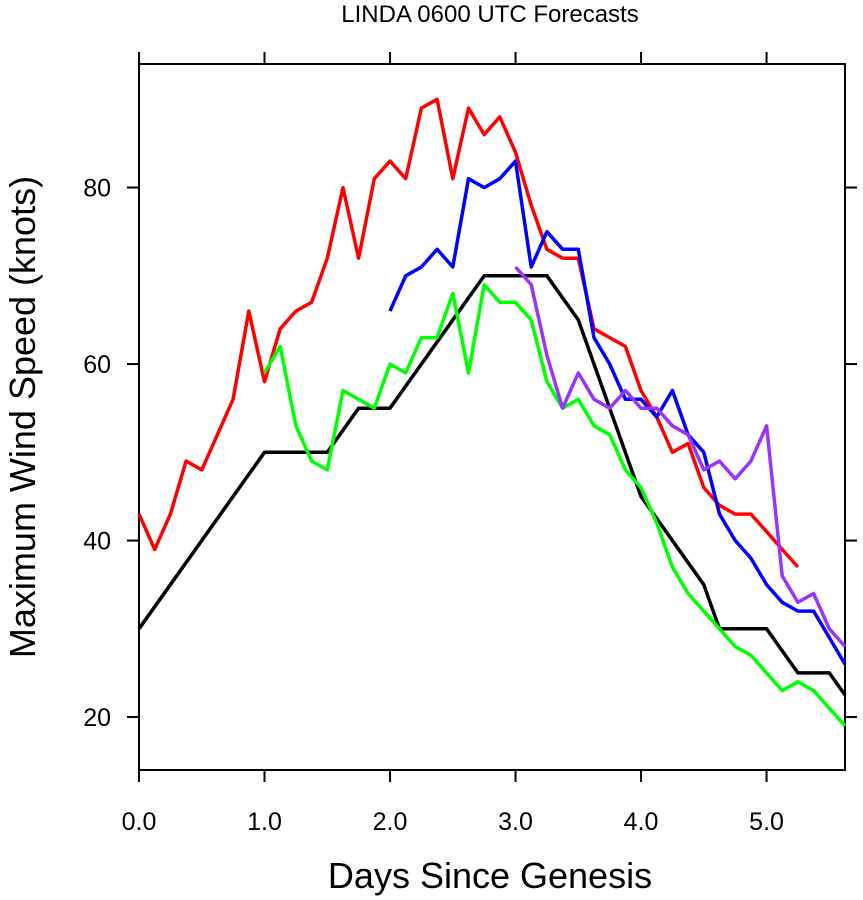  What do you see at coordinates (97, 189) in the screenshot?
I see `y-tick-label: 80` at bounding box center [97, 189].